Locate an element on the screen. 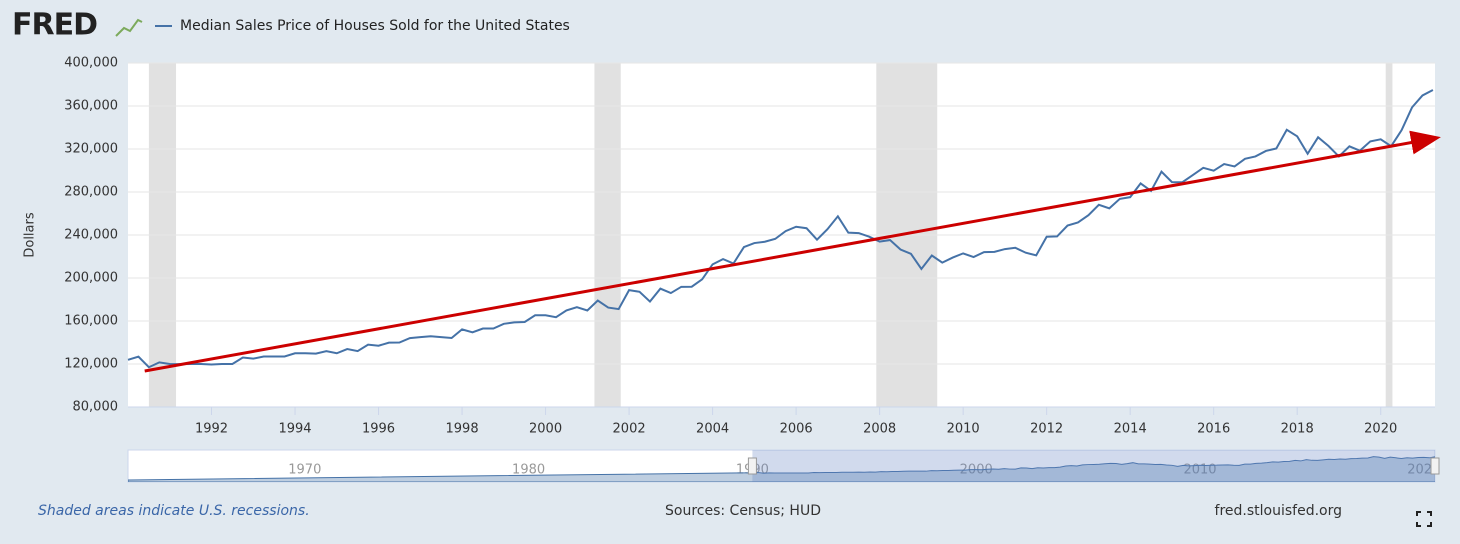 This screenshot has width=1460, height=544. x-tick-label: 2006 is located at coordinates (796, 429).